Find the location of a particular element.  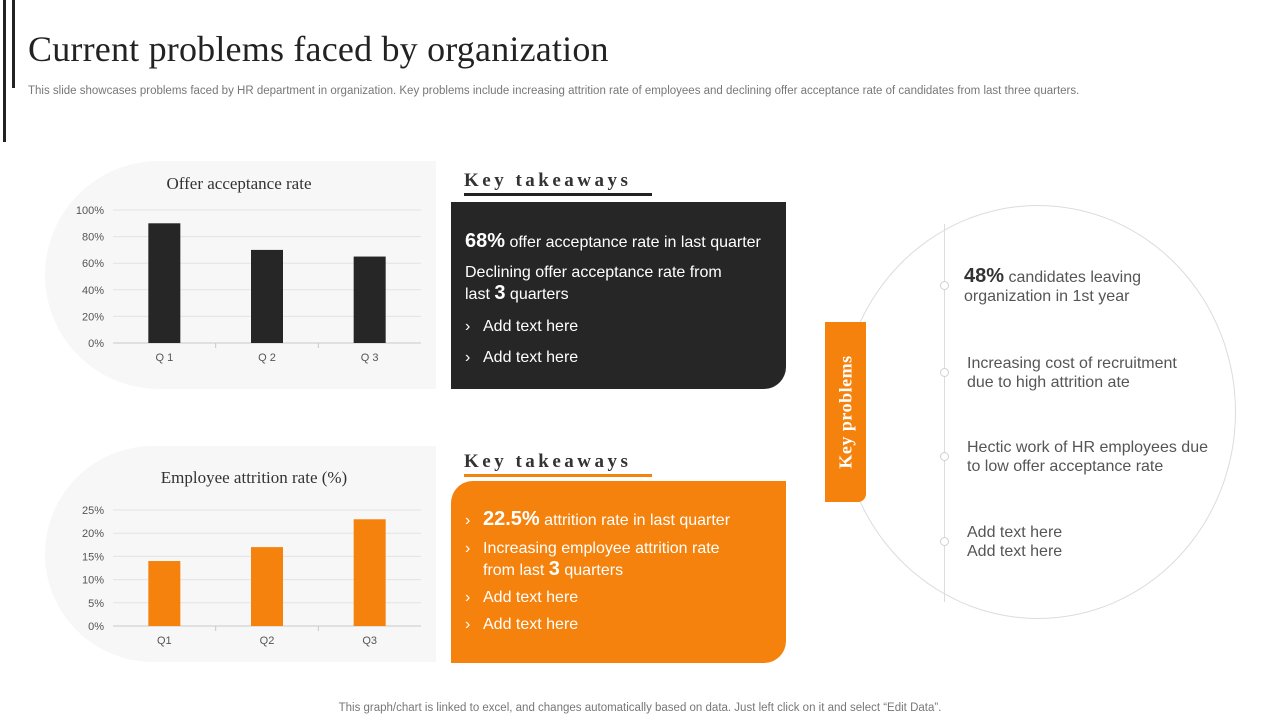

key-problem-4-text-a: Add text here is located at coordinates (1015, 532).